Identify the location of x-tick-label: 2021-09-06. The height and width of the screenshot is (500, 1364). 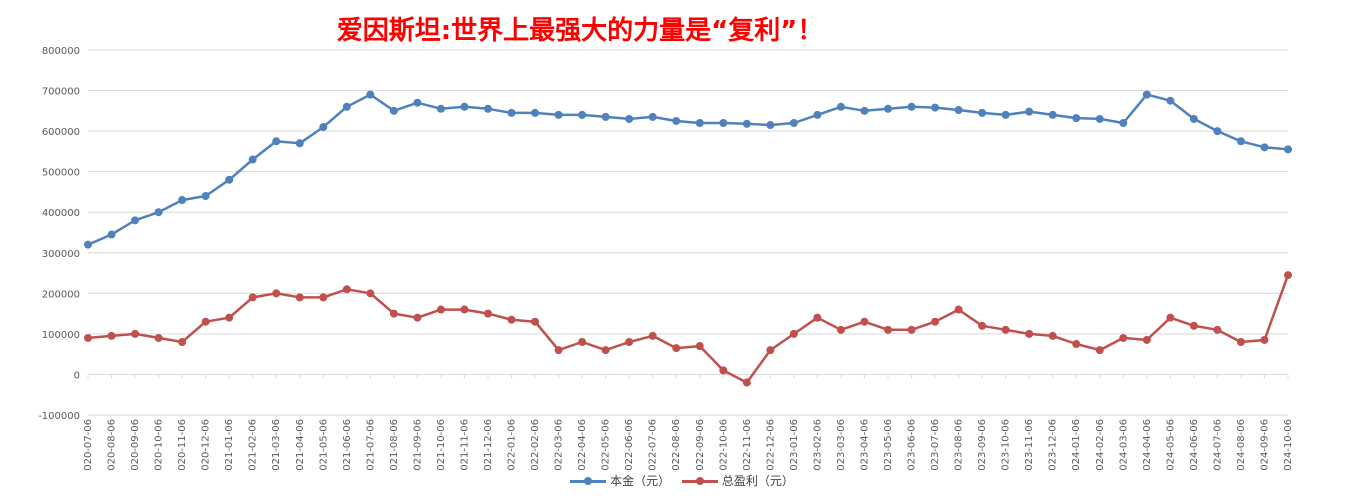
(417, 444).